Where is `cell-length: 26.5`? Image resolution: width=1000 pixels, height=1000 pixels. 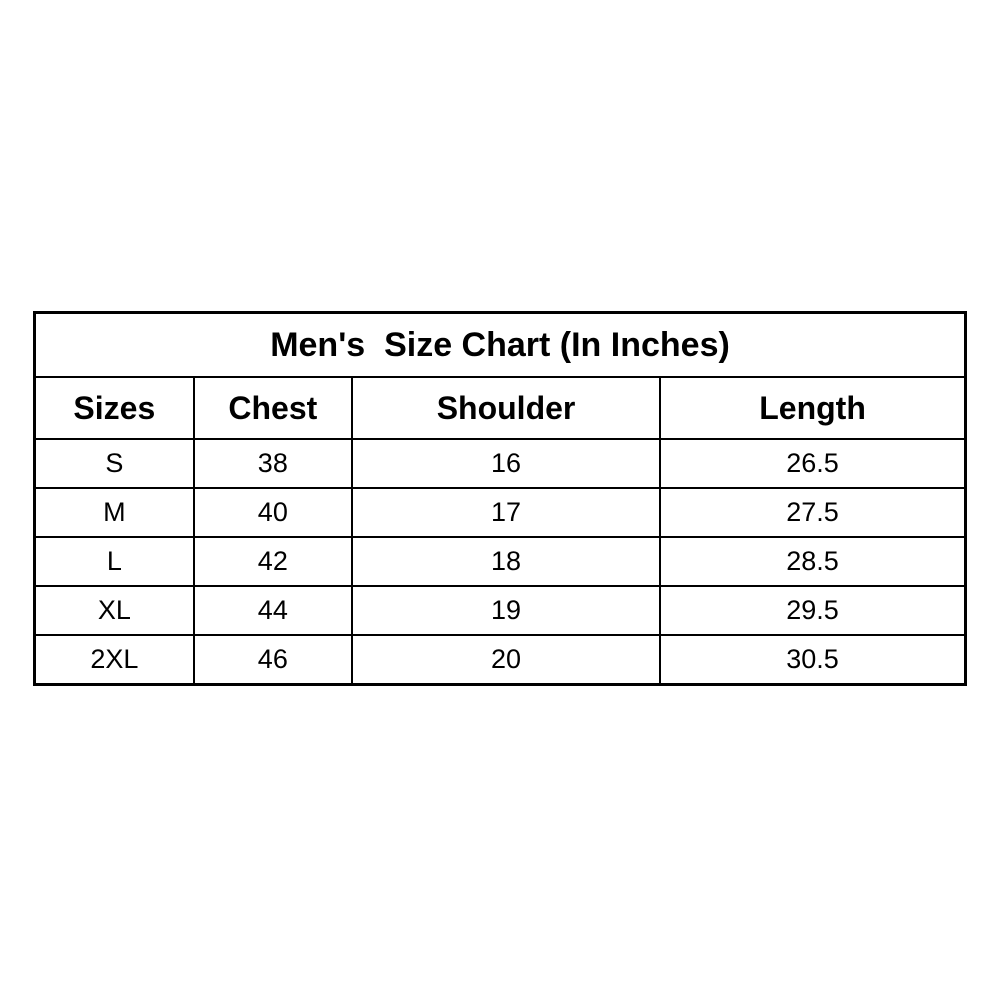
cell-length: 26.5 is located at coordinates (813, 463).